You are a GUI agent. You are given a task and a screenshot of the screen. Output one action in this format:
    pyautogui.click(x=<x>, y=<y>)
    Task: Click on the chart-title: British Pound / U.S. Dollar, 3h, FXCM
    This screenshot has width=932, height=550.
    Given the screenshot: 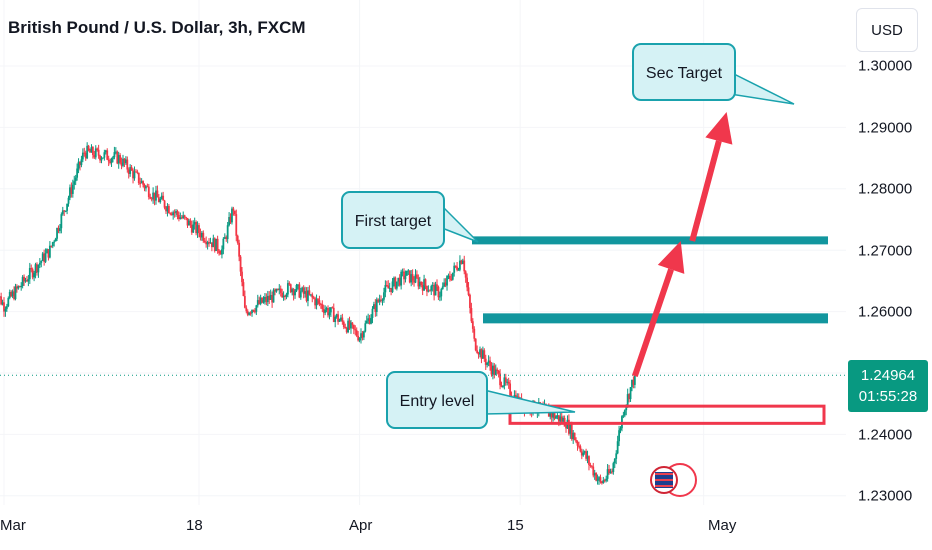 What is the action you would take?
    pyautogui.click(x=157, y=27)
    